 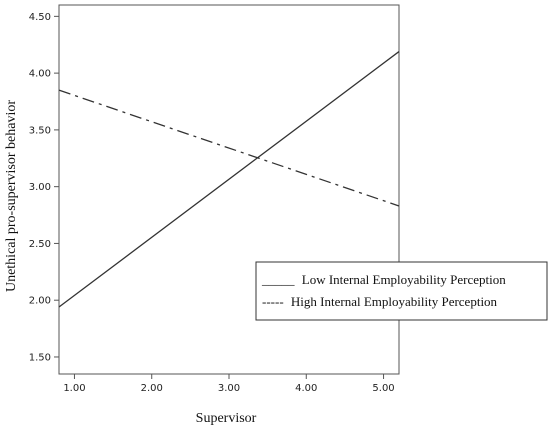 I want to click on y-tick-label: 2.00, so click(x=40, y=301).